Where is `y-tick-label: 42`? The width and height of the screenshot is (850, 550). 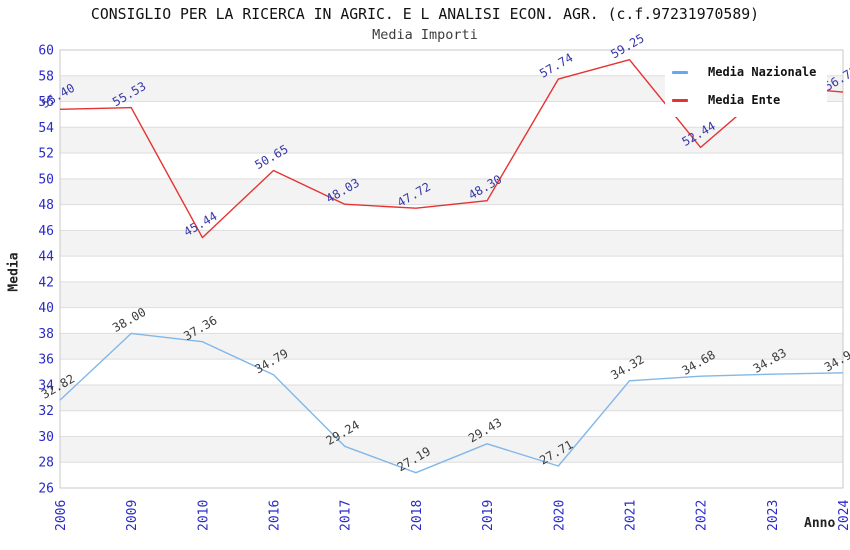 y-tick-label: 42 is located at coordinates (46, 282).